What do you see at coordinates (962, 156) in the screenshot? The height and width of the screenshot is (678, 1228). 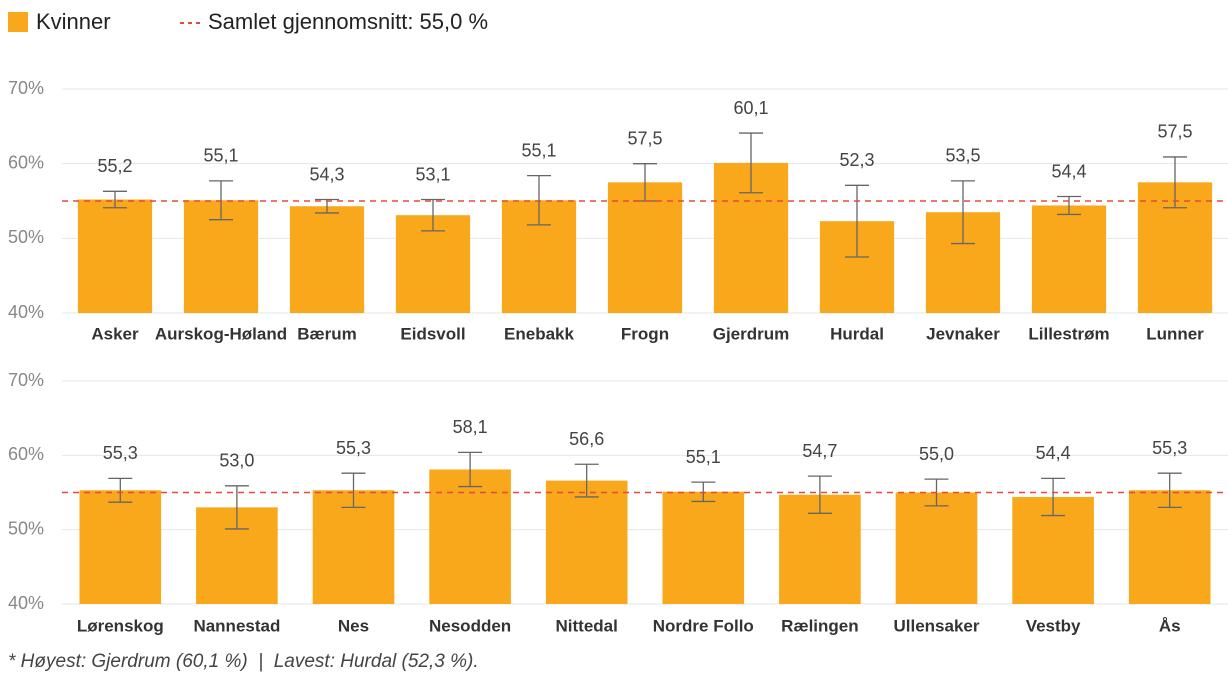 I see `value-label: 53,5` at bounding box center [962, 156].